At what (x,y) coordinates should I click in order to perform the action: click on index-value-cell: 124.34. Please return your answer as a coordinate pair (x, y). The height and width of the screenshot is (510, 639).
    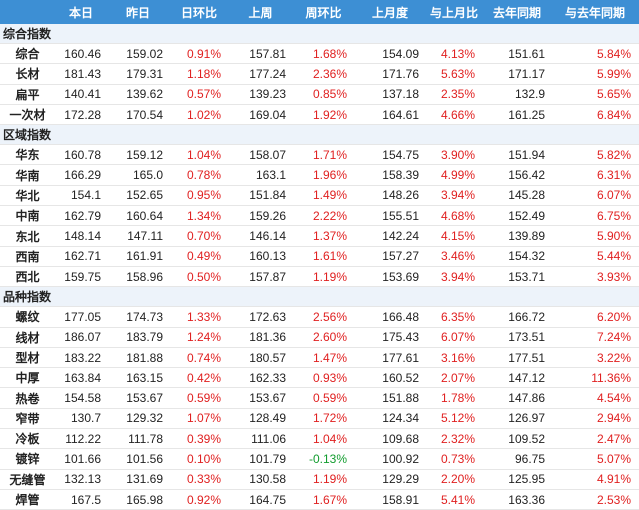
    Looking at the image, I should click on (390, 419).